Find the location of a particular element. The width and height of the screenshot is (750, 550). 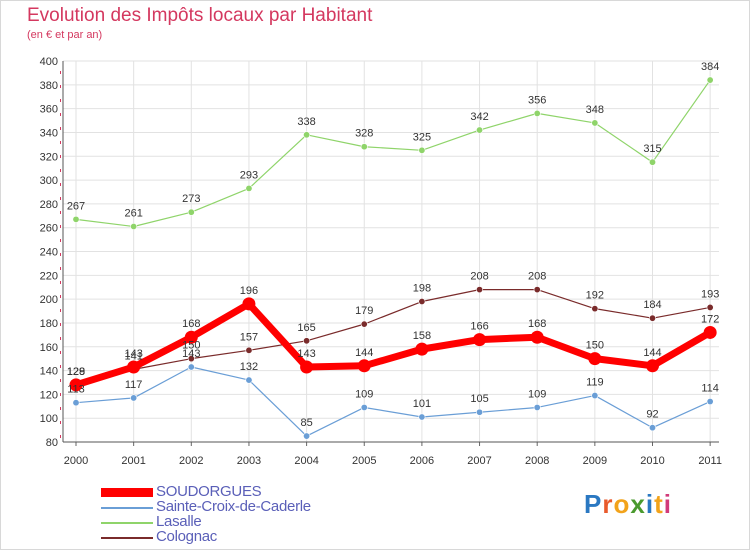

x-tick-label: 2001 is located at coordinates (133, 461).